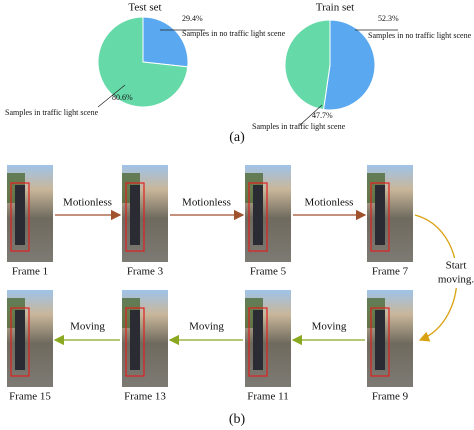  Describe the element at coordinates (390, 272) in the screenshot. I see `frame-label: Frame 7` at that location.